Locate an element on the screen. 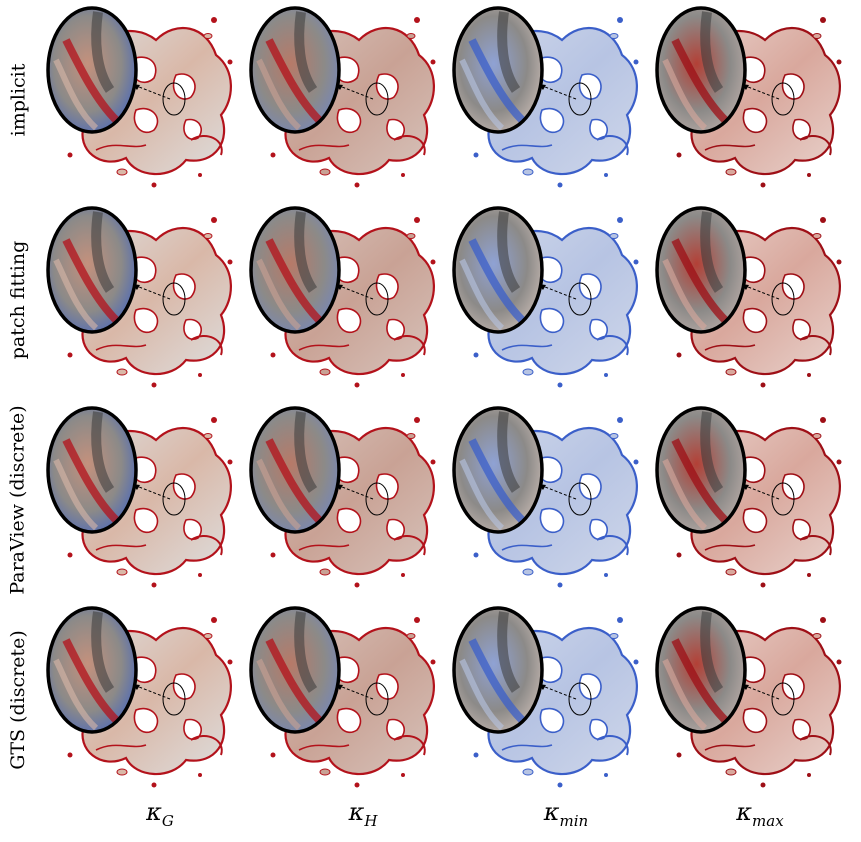  render-panel-r3-c1 is located at coordinates (341, 700).